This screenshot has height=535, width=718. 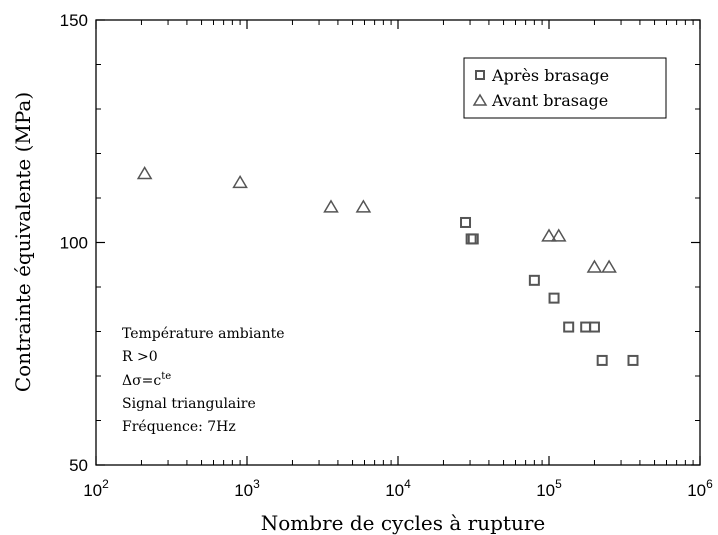 I want to click on annotation-line-temperature: Température ambiante, so click(x=203, y=334).